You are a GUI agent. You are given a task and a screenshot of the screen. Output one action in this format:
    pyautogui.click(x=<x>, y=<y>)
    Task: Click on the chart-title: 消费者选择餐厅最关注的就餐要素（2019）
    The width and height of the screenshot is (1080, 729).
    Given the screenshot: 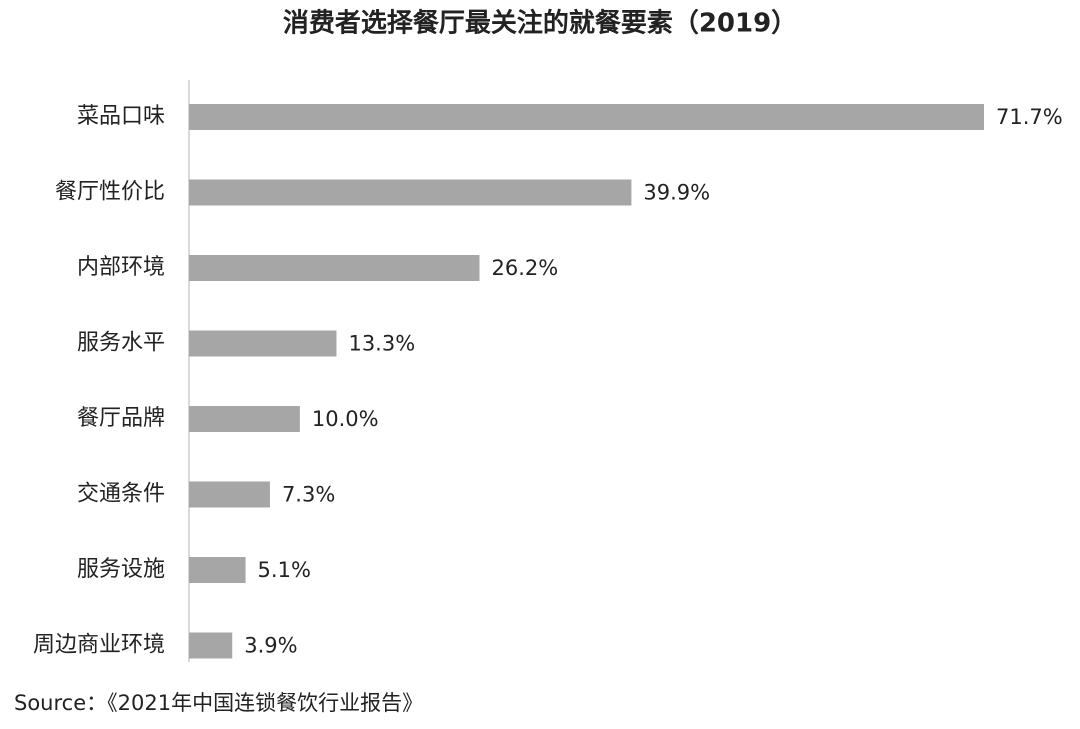 What is the action you would take?
    pyautogui.click(x=540, y=23)
    